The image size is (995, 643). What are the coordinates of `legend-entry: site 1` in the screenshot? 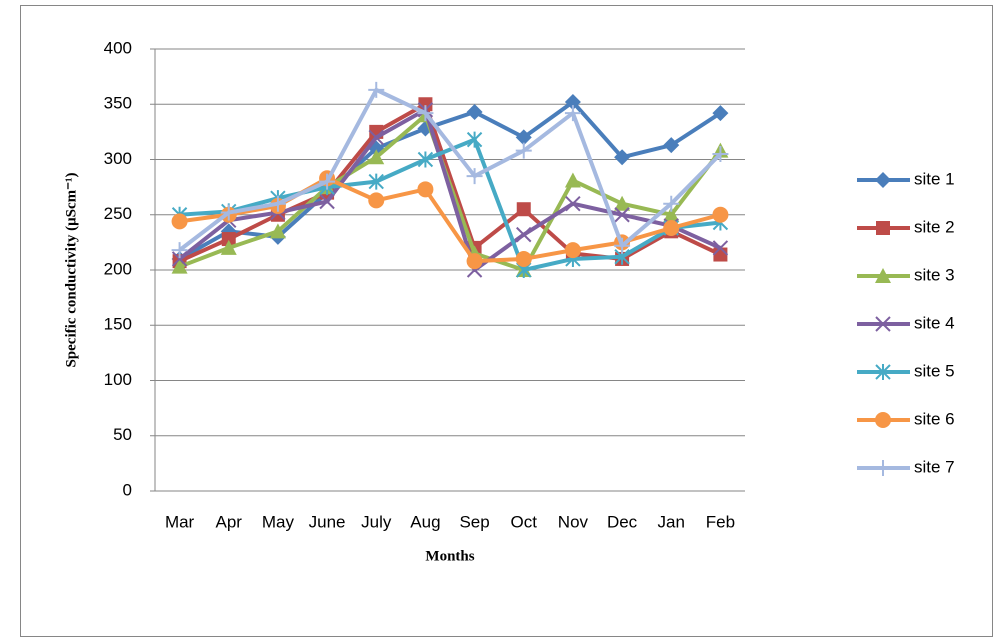 It's located at (906, 178).